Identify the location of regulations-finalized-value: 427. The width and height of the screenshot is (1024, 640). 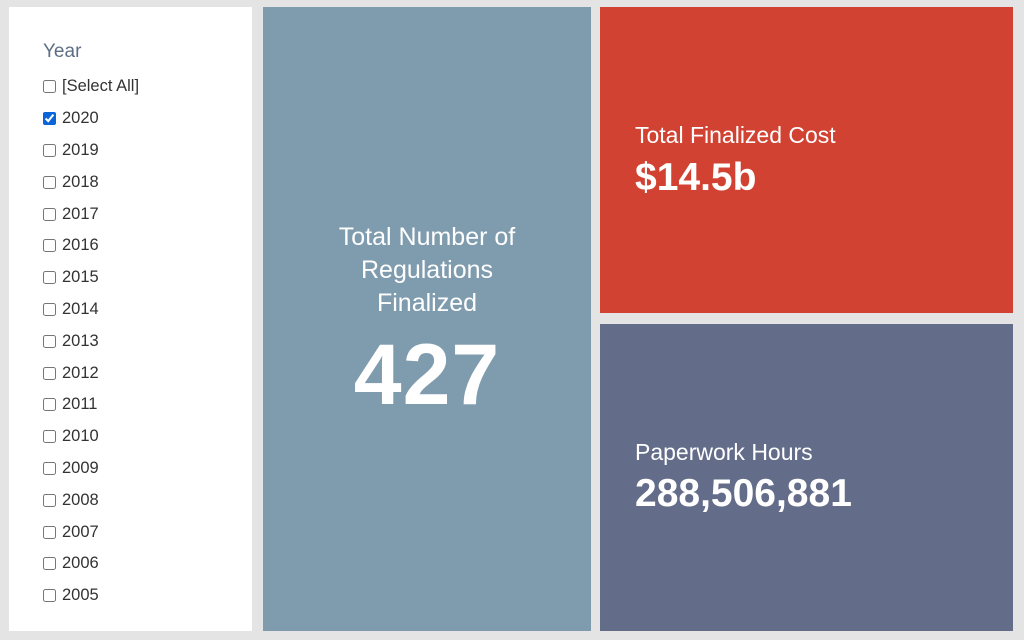
(427, 375).